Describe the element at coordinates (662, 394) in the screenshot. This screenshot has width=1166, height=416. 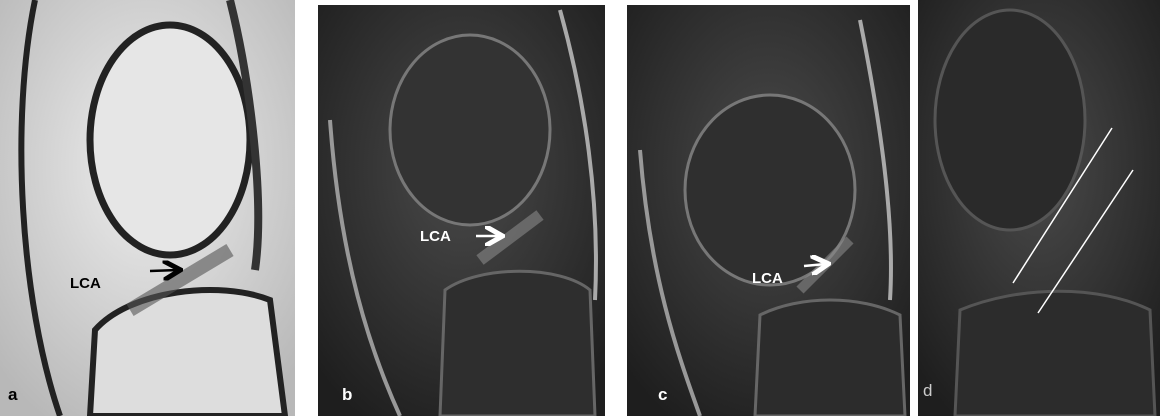
I see `panel-label: c` at that location.